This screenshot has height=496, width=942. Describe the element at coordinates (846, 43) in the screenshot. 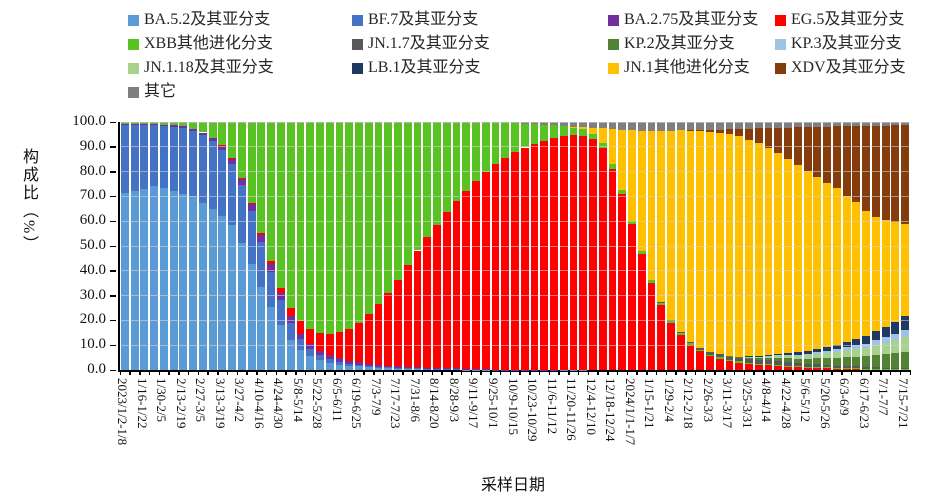

I see `legend-label: KP.3及其亚分支` at that location.